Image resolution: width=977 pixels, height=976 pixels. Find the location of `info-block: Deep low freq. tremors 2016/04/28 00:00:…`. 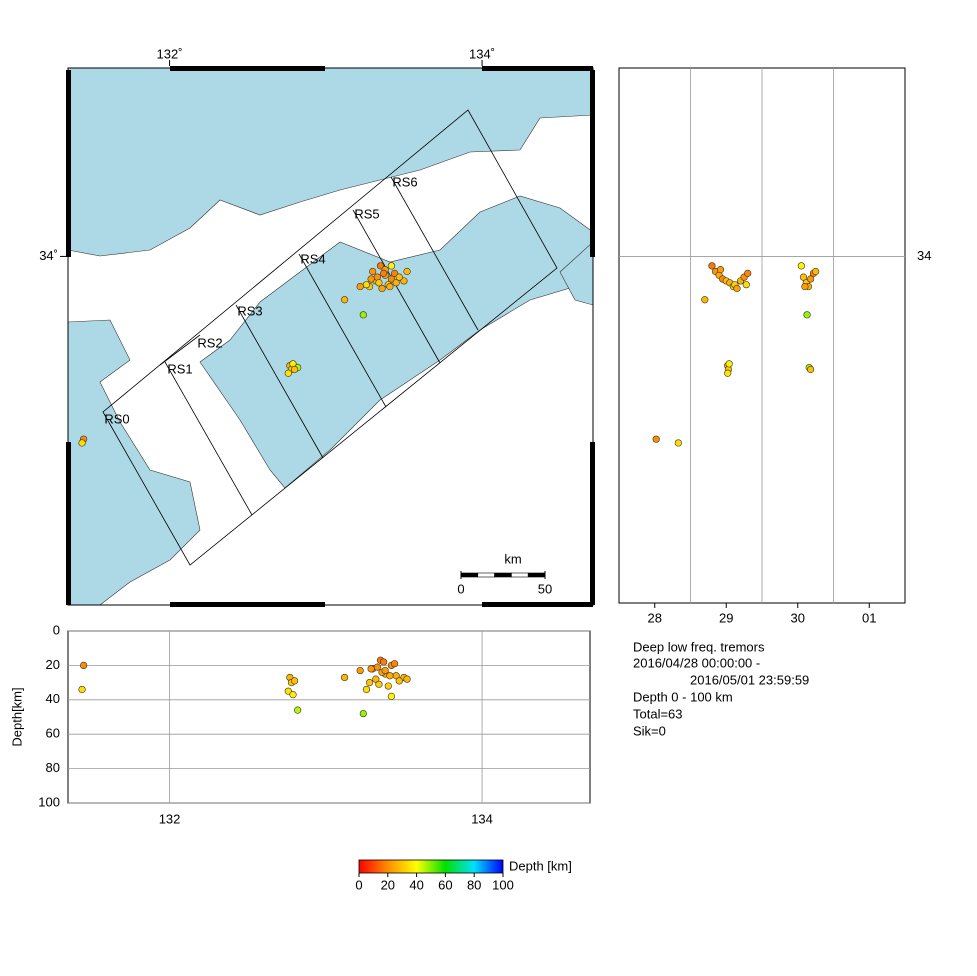

info-block: Deep low freq. tremors 2016/04/28 00:00:… is located at coordinates (721, 688).